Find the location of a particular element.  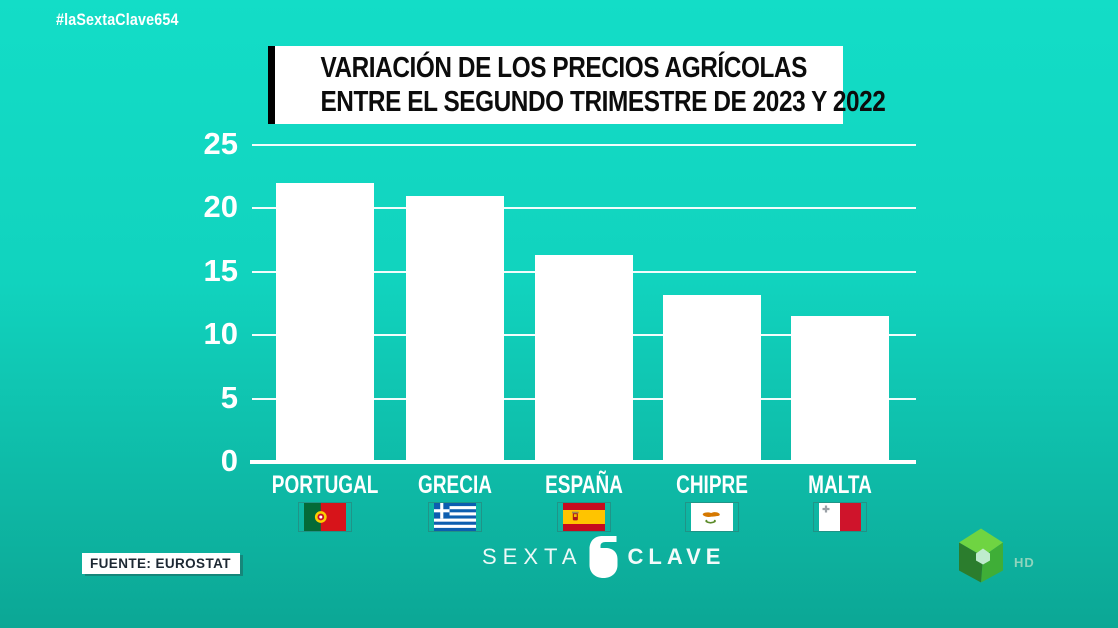

sexta-clave-logo: SEXTA CLAVE is located at coordinates (603, 557).